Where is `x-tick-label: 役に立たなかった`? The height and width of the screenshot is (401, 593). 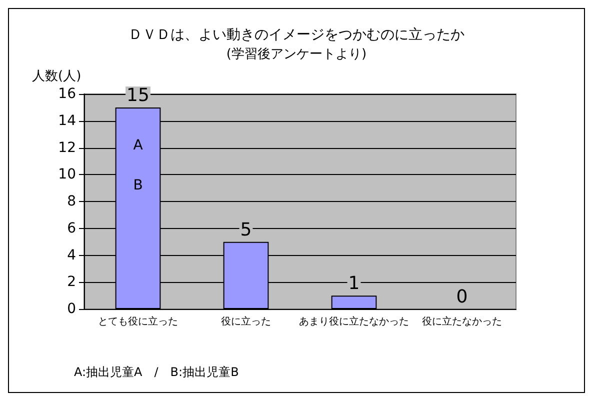 x-tick-label: 役に立たなかった is located at coordinates (462, 322).